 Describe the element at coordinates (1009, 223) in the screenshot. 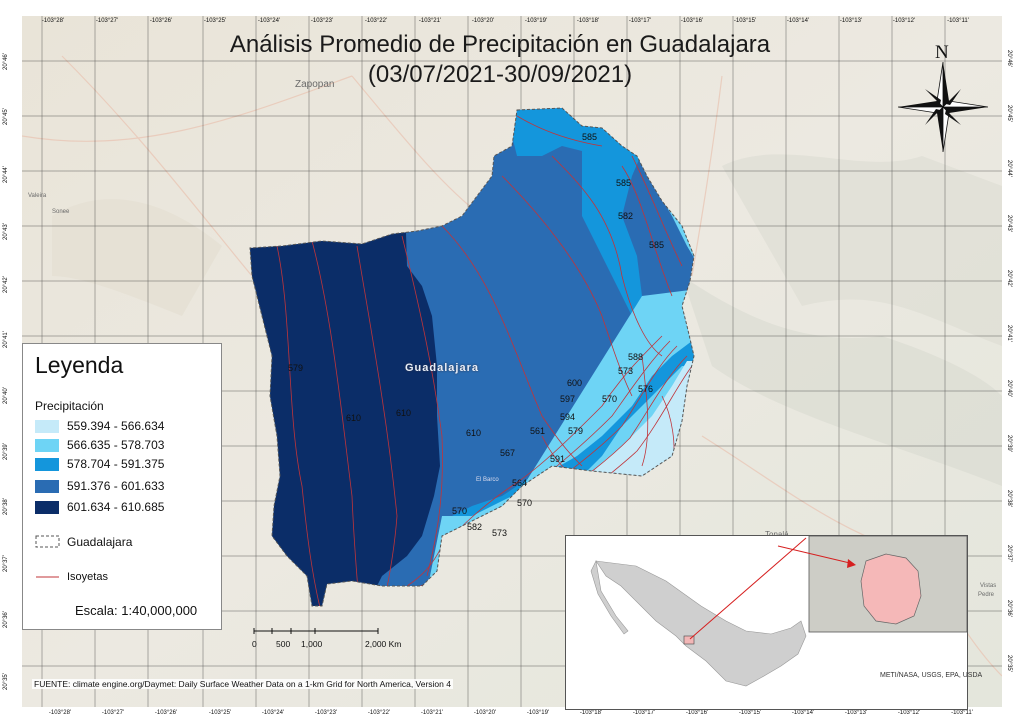

I see `lat-tick: 20°43'` at that location.